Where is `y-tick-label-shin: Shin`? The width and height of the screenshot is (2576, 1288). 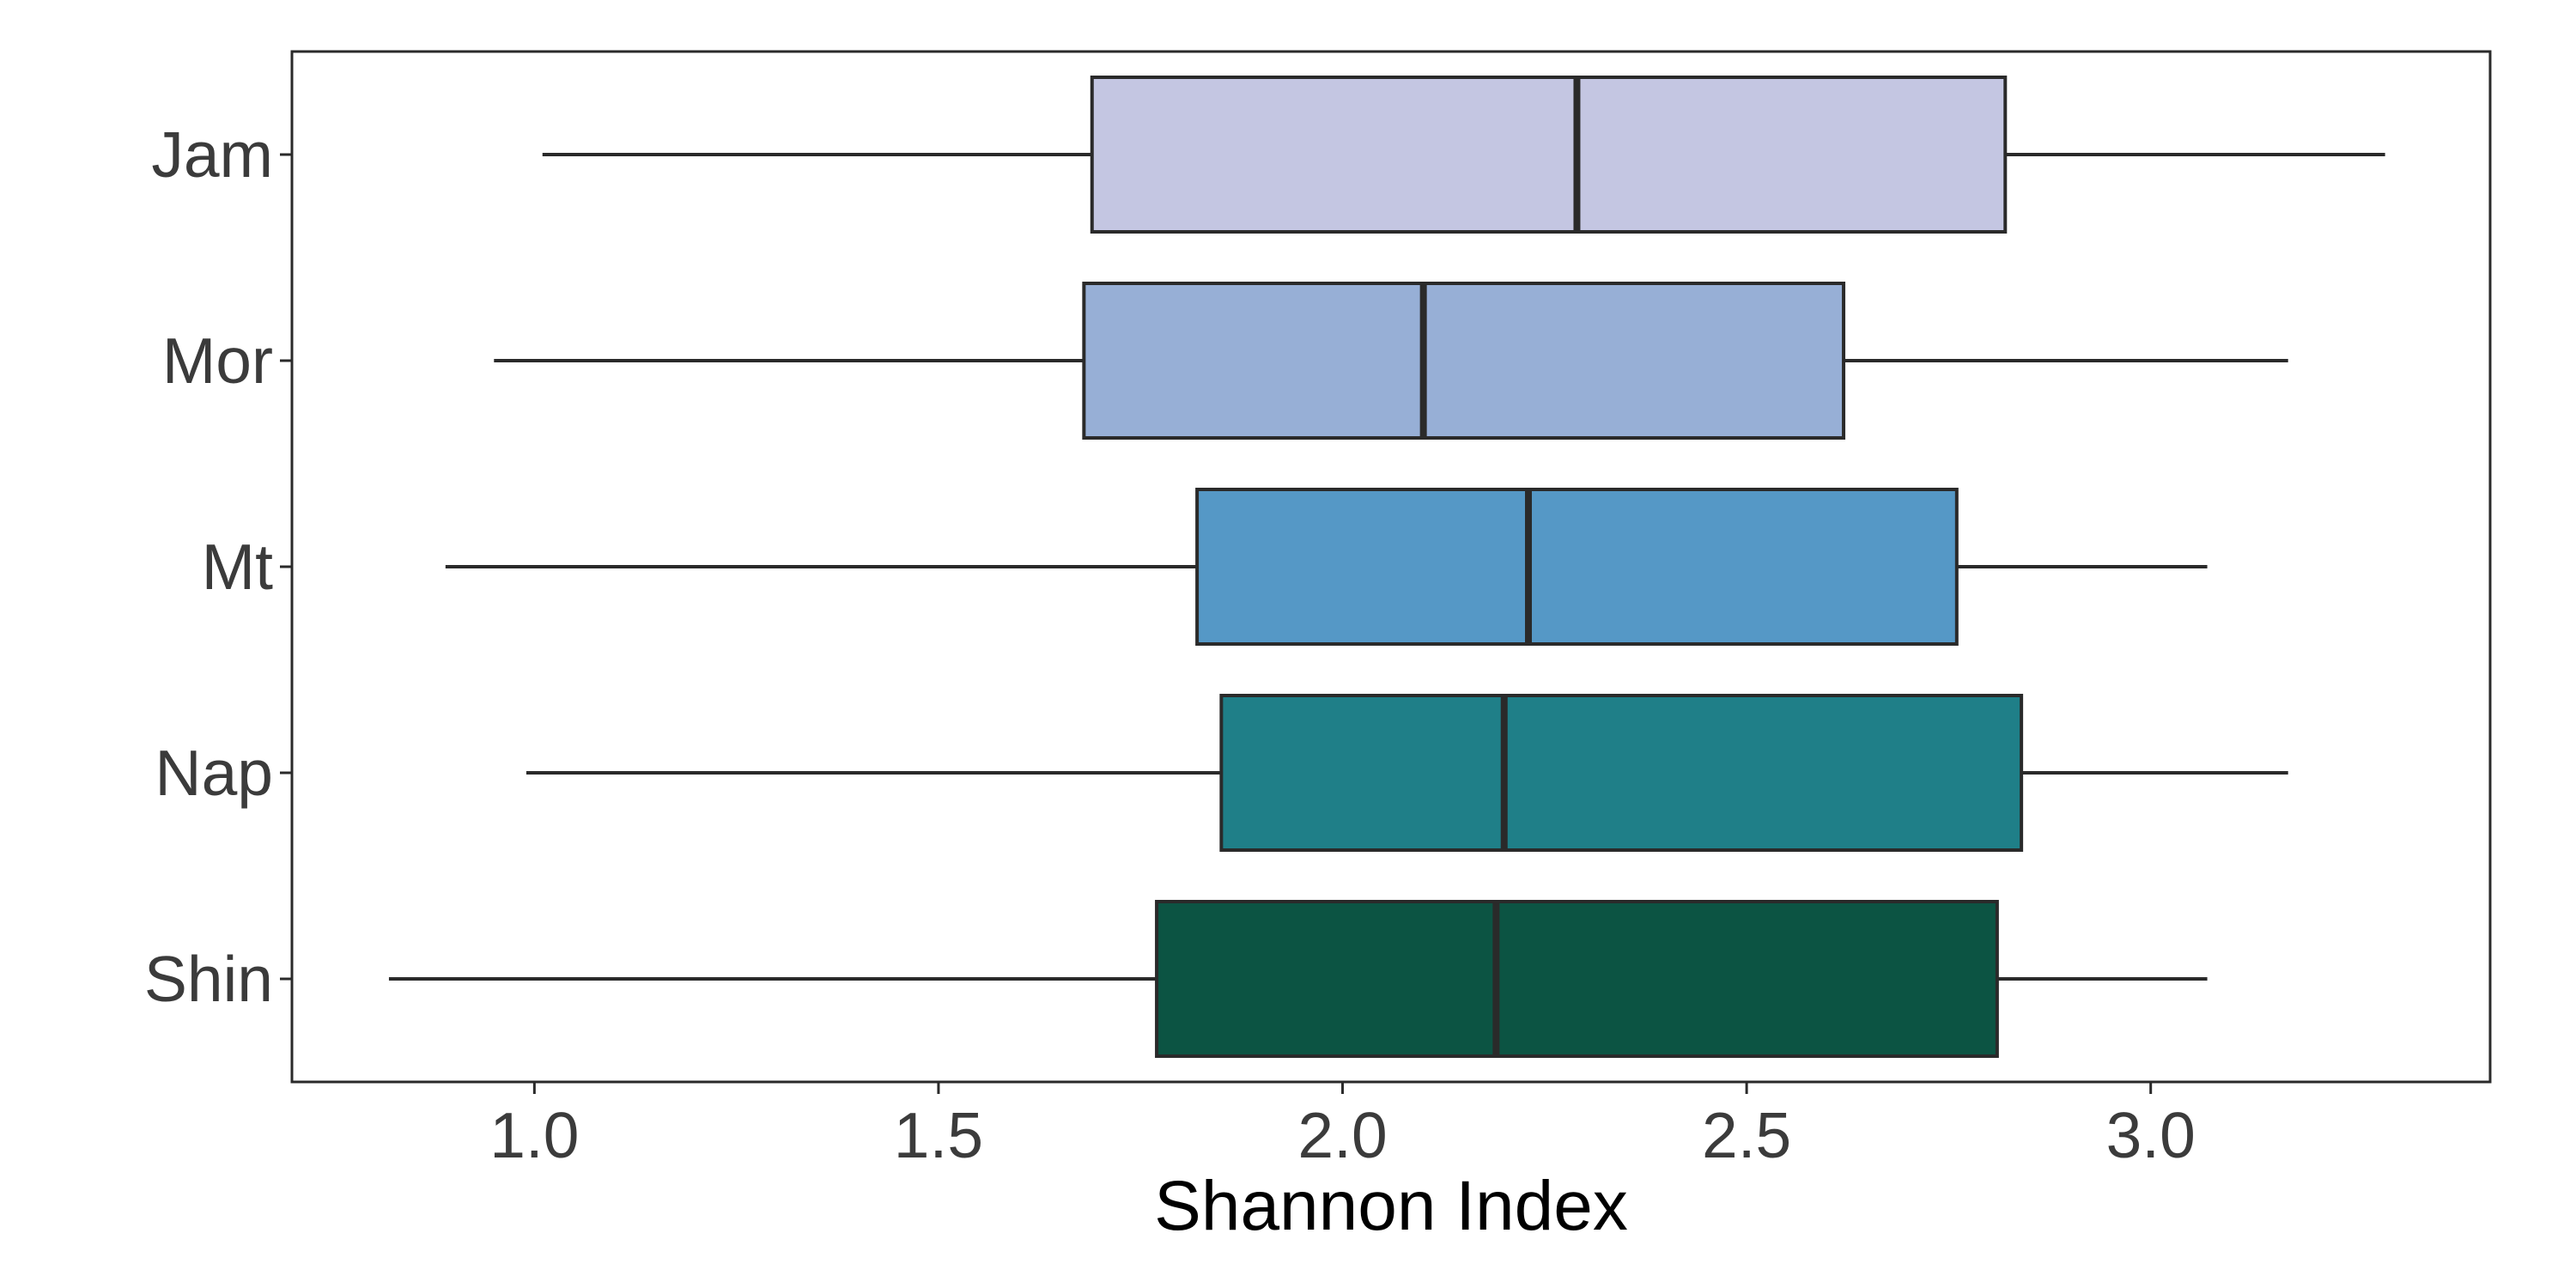 y-tick-label-shin: Shin is located at coordinates (208, 979).